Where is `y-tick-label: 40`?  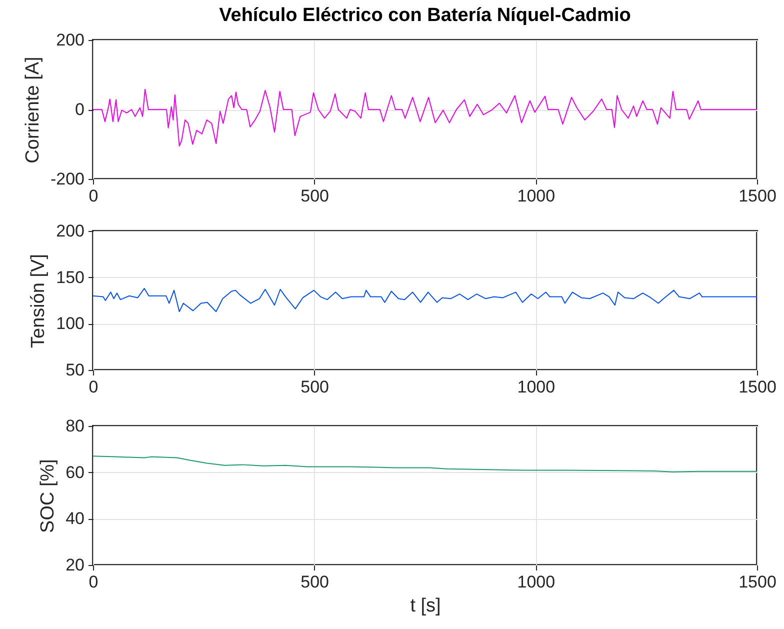 y-tick-label: 40 is located at coordinates (75, 518).